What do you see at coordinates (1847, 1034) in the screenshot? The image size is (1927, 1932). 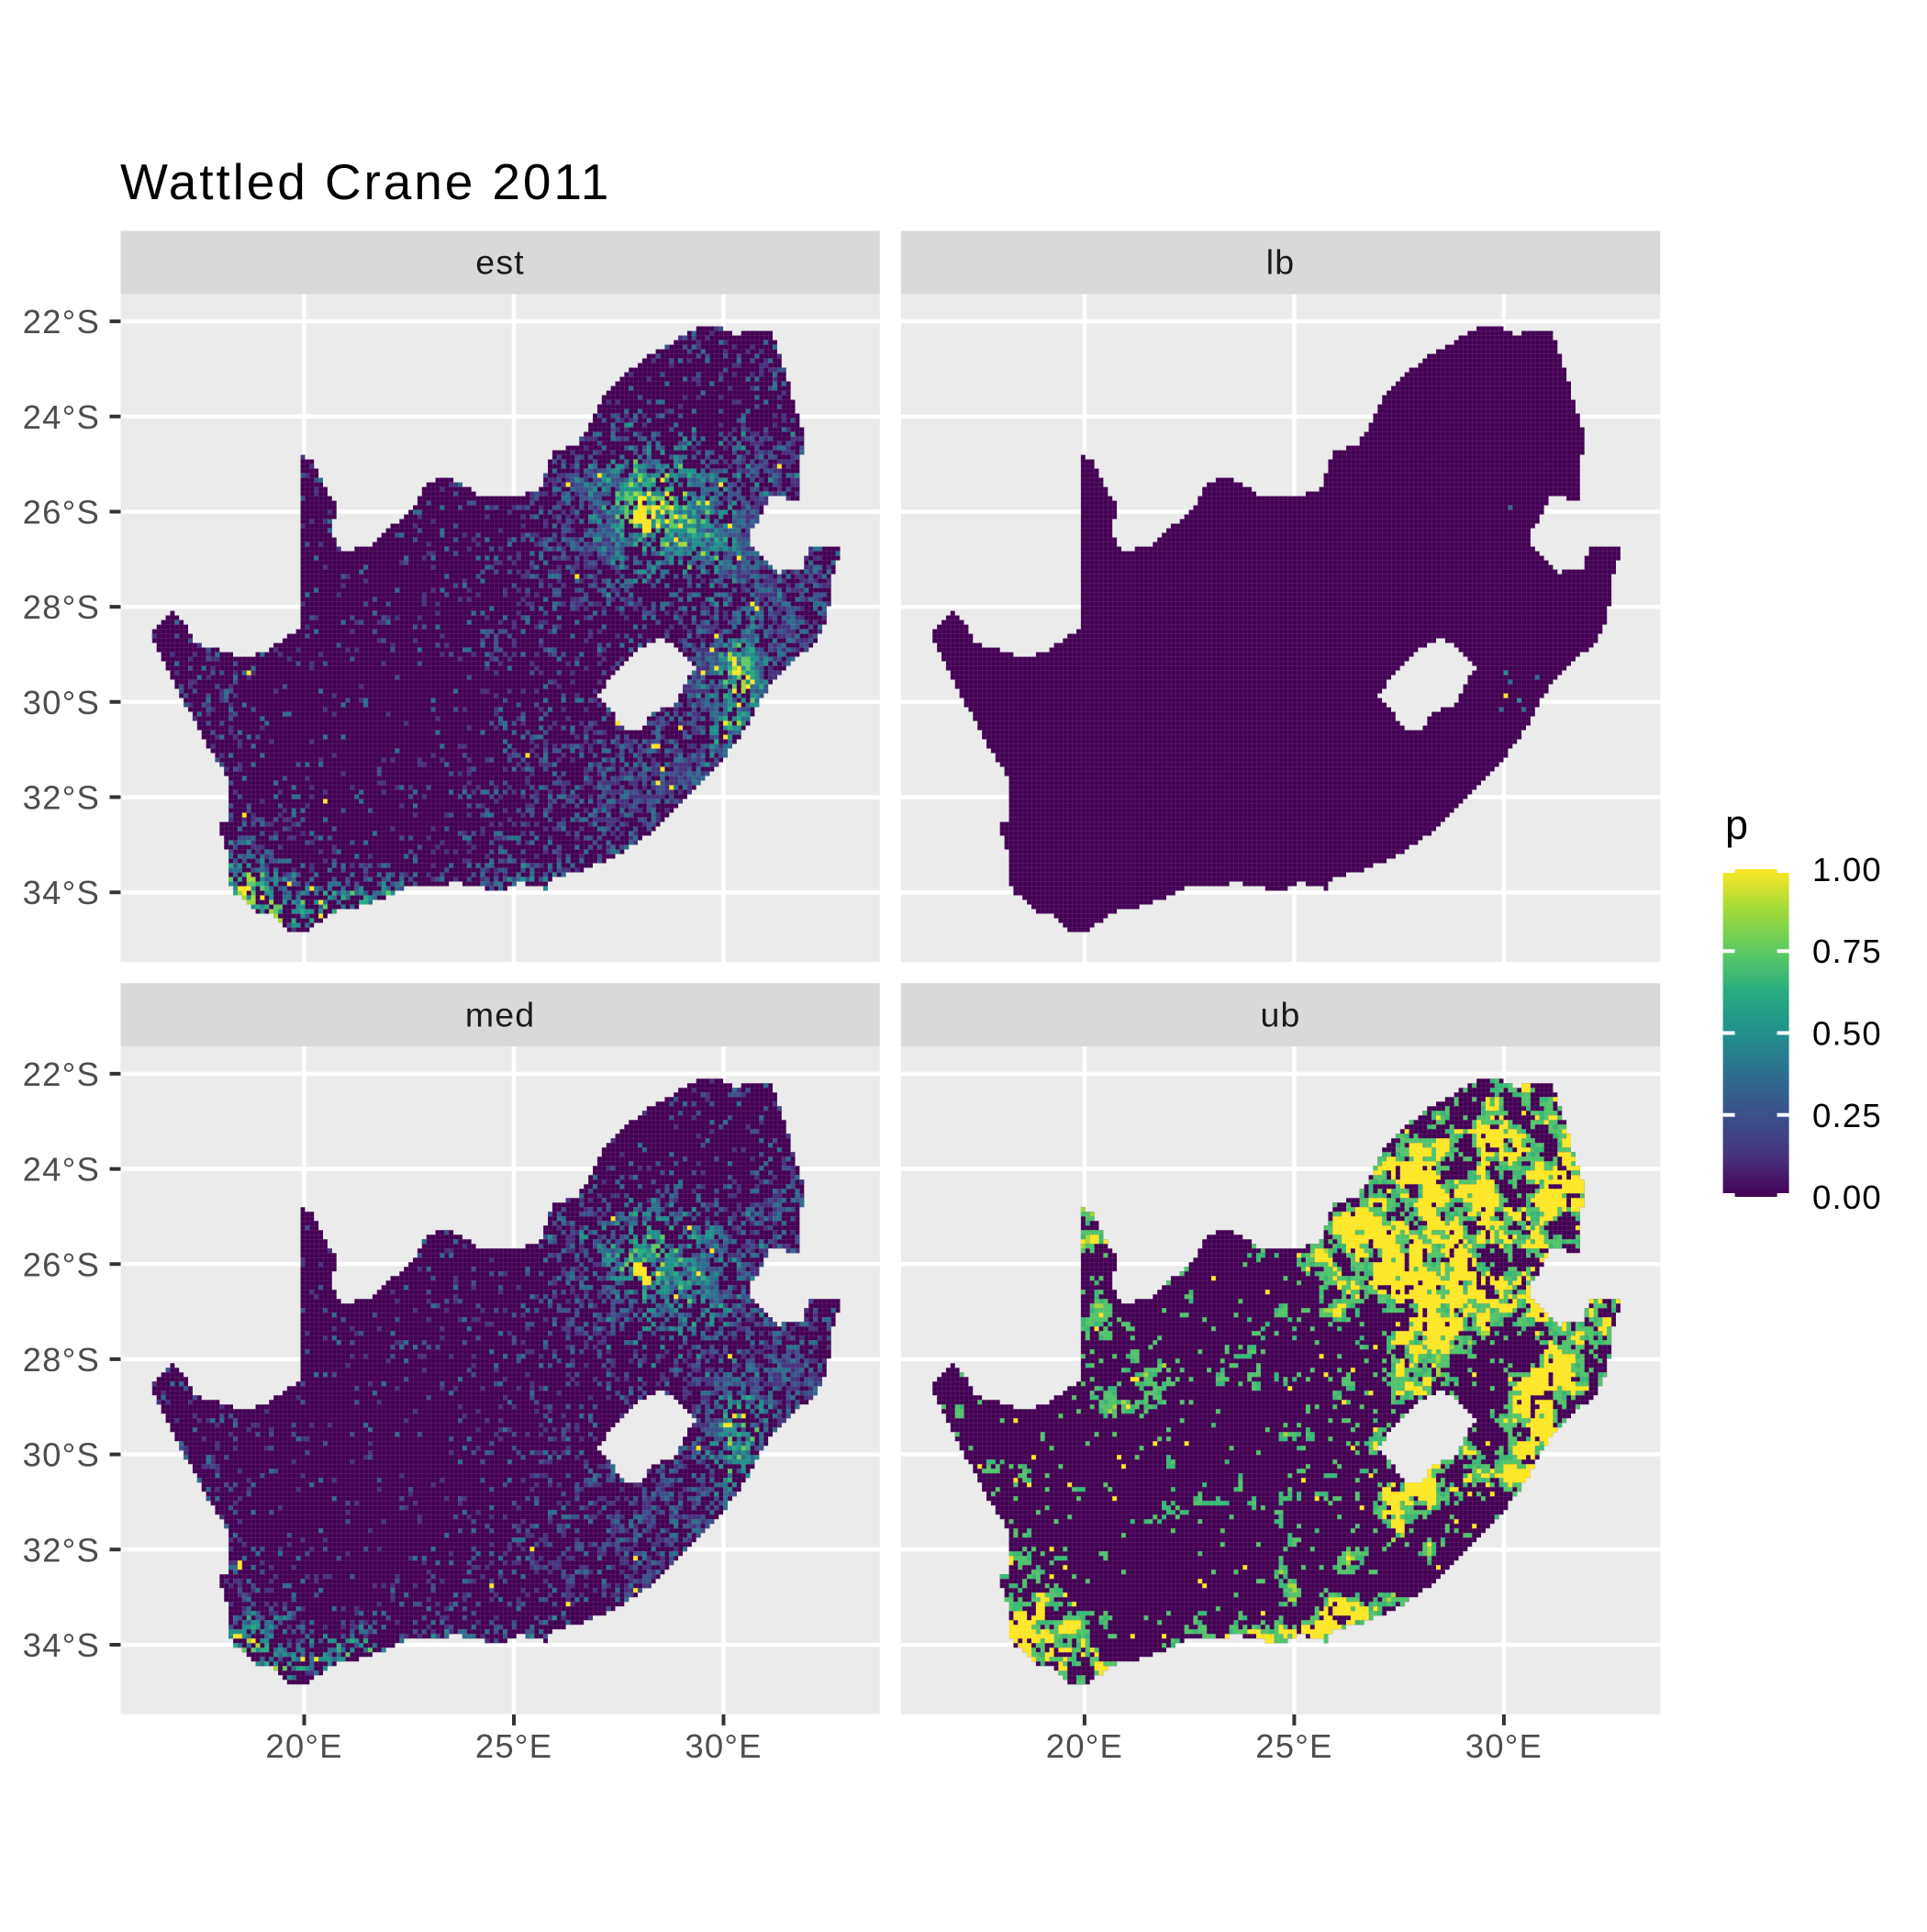 I see `svg-text: 0.50` at bounding box center [1847, 1034].